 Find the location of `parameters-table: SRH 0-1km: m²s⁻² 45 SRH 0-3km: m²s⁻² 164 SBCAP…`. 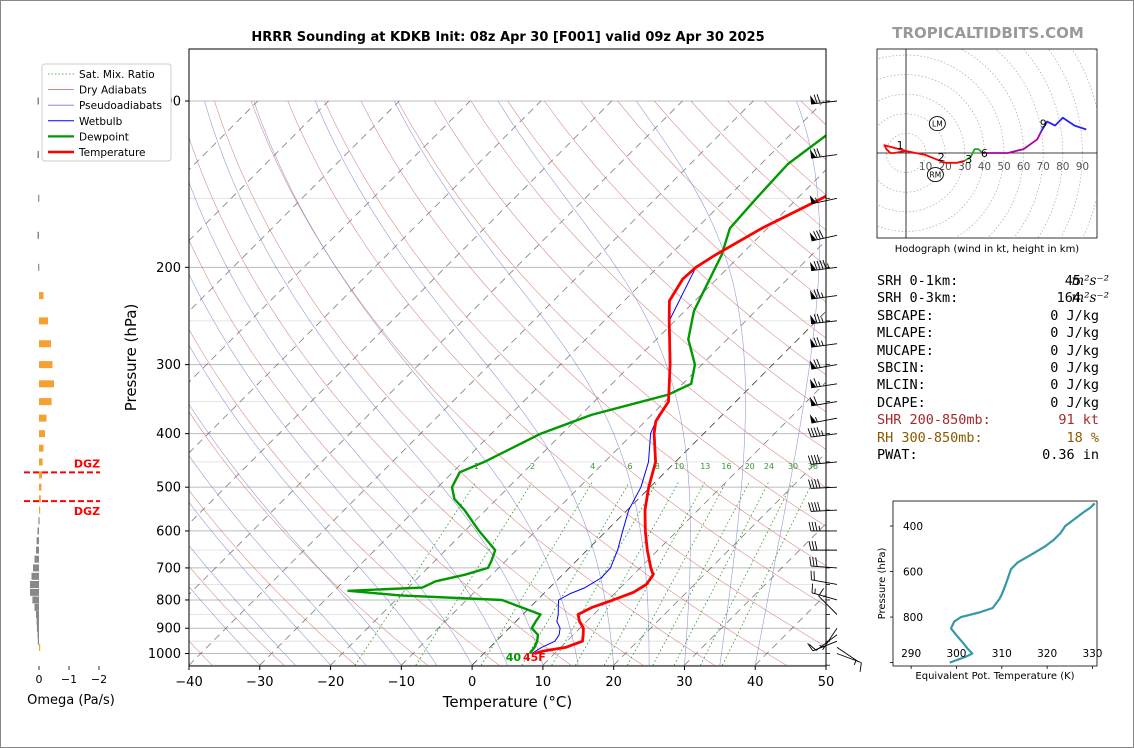

parameters-table: SRH 0-1km: m²s⁻² 45 SRH 0-3km: m²s⁻² 164 SBCAP… is located at coordinates (997, 368).